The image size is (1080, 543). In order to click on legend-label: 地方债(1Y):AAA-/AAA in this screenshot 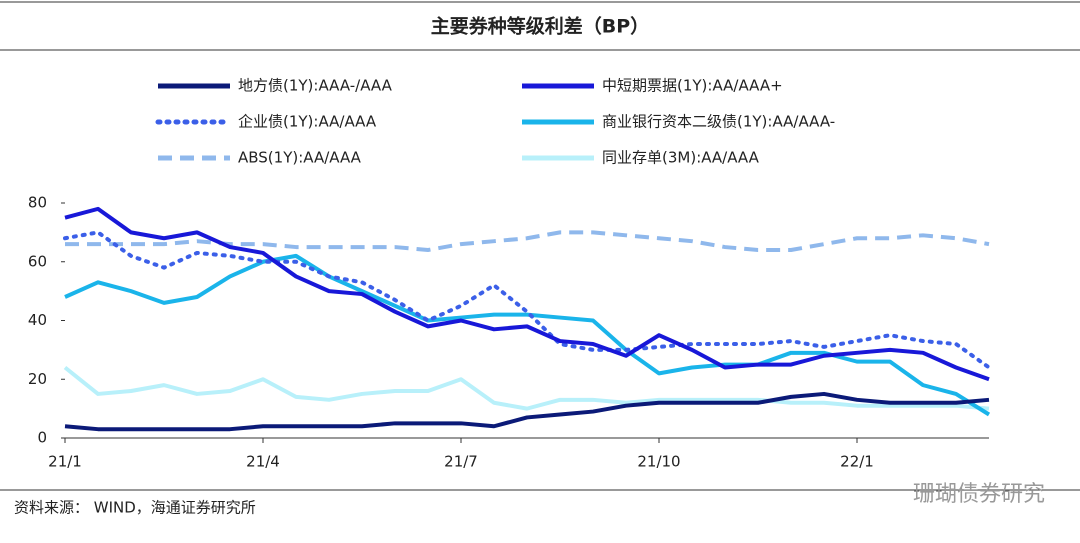, I will do `click(315, 86)`.